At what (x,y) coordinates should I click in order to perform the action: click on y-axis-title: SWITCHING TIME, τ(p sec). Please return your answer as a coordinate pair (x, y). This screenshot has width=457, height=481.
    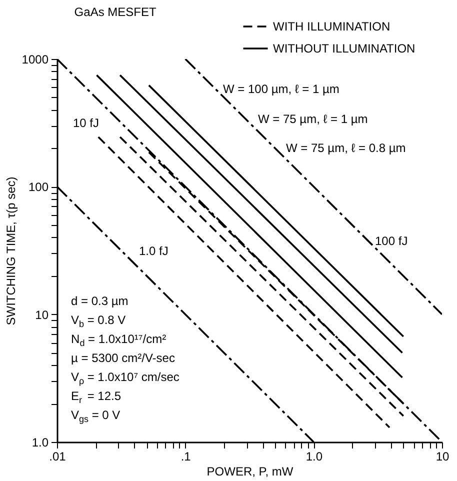
    Looking at the image, I should click on (11, 251).